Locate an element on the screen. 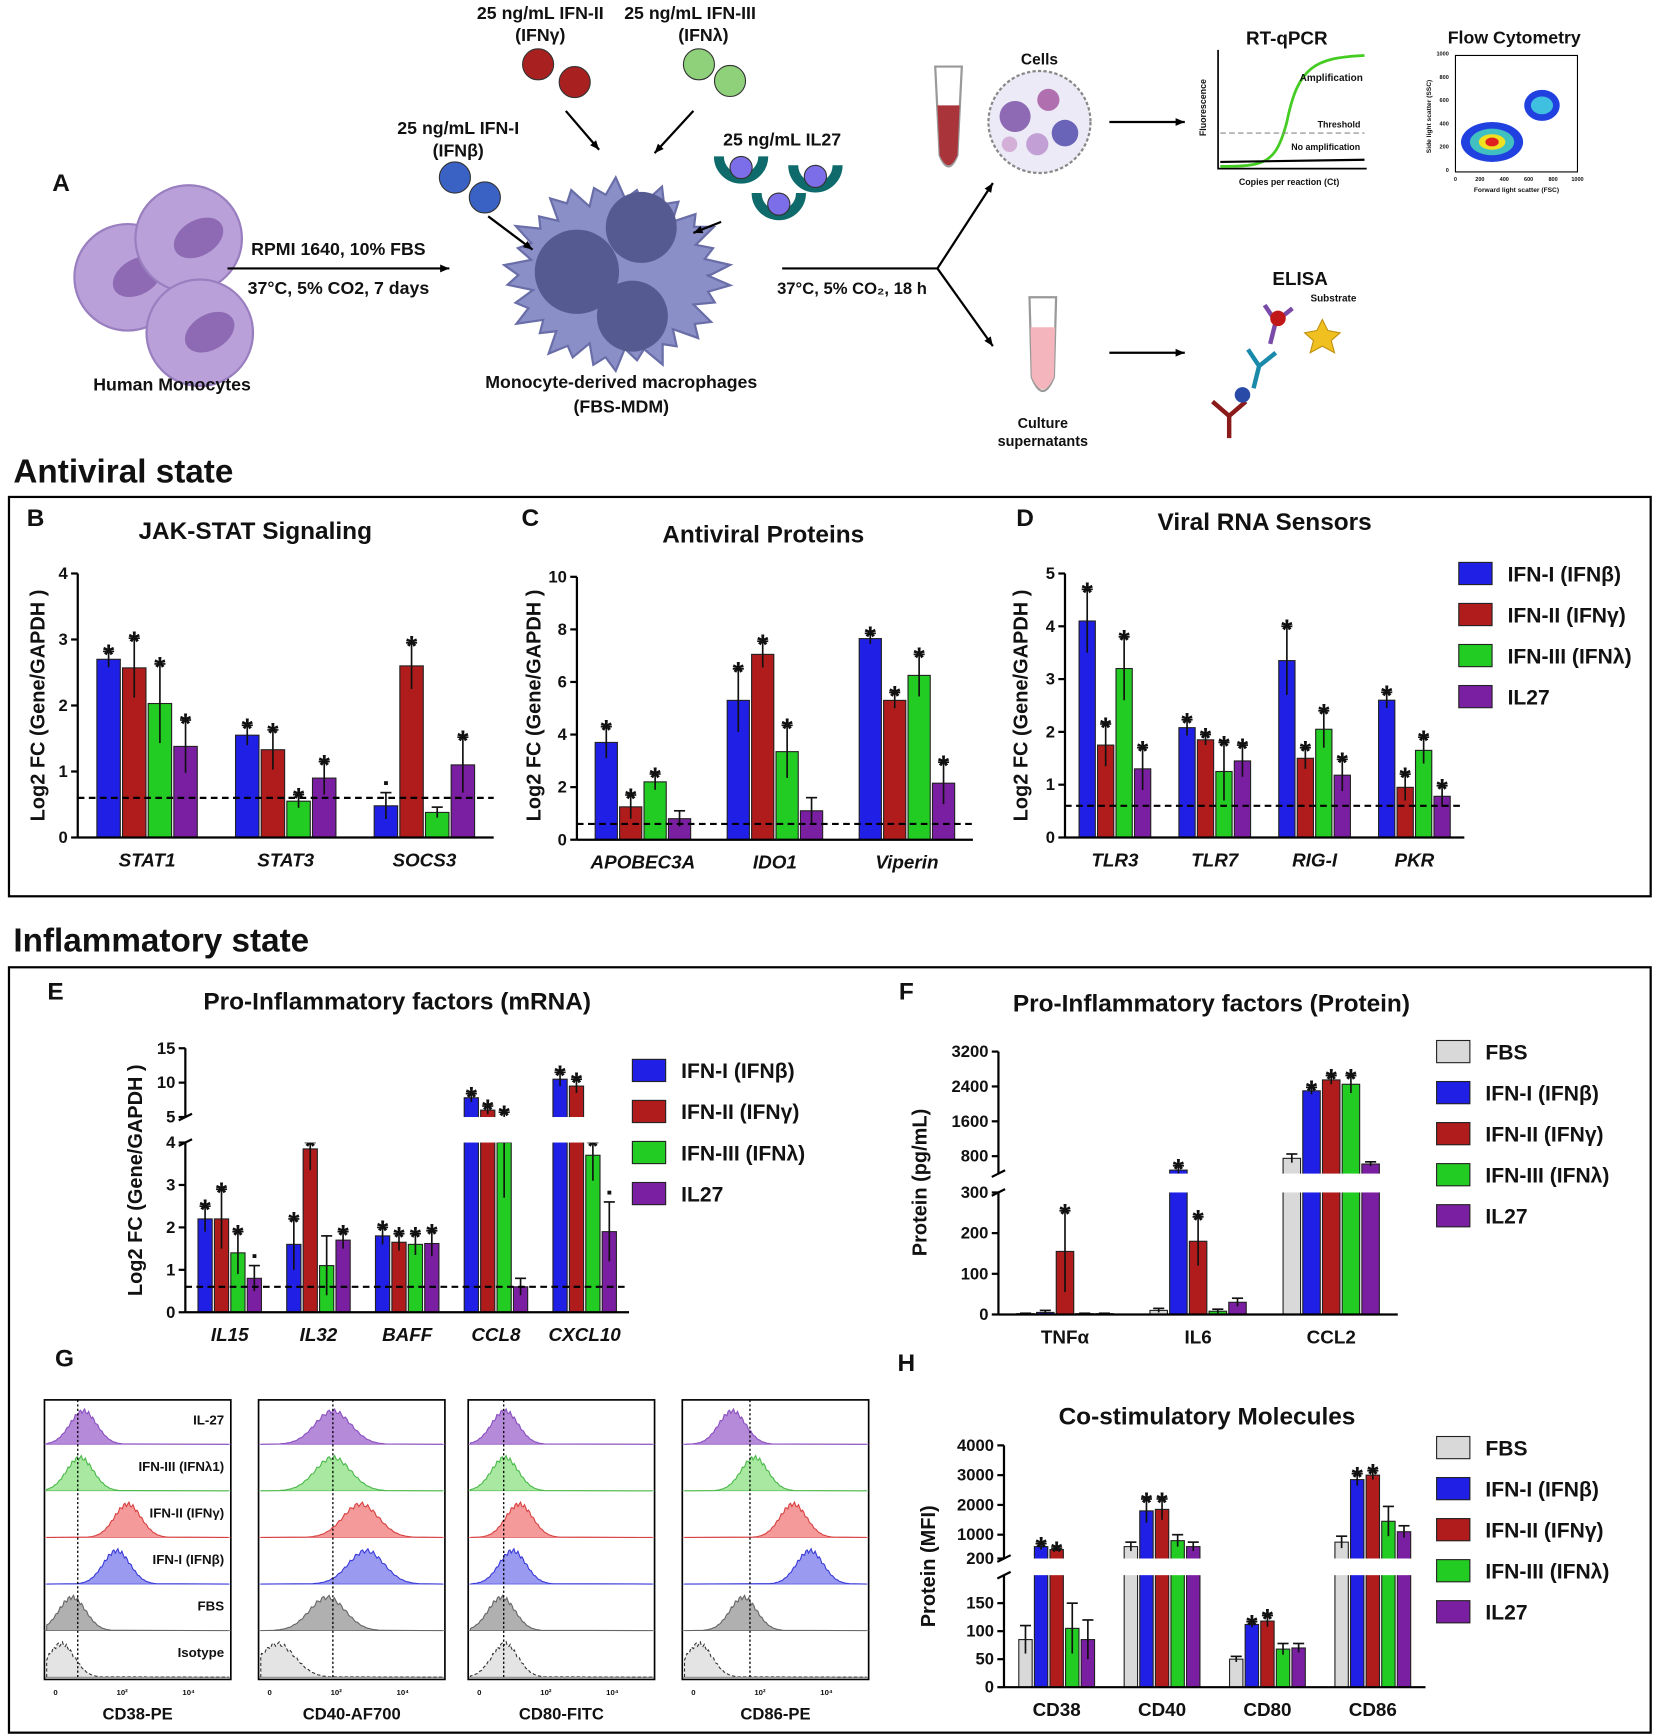  y-tick-label: 6 is located at coordinates (562, 682).